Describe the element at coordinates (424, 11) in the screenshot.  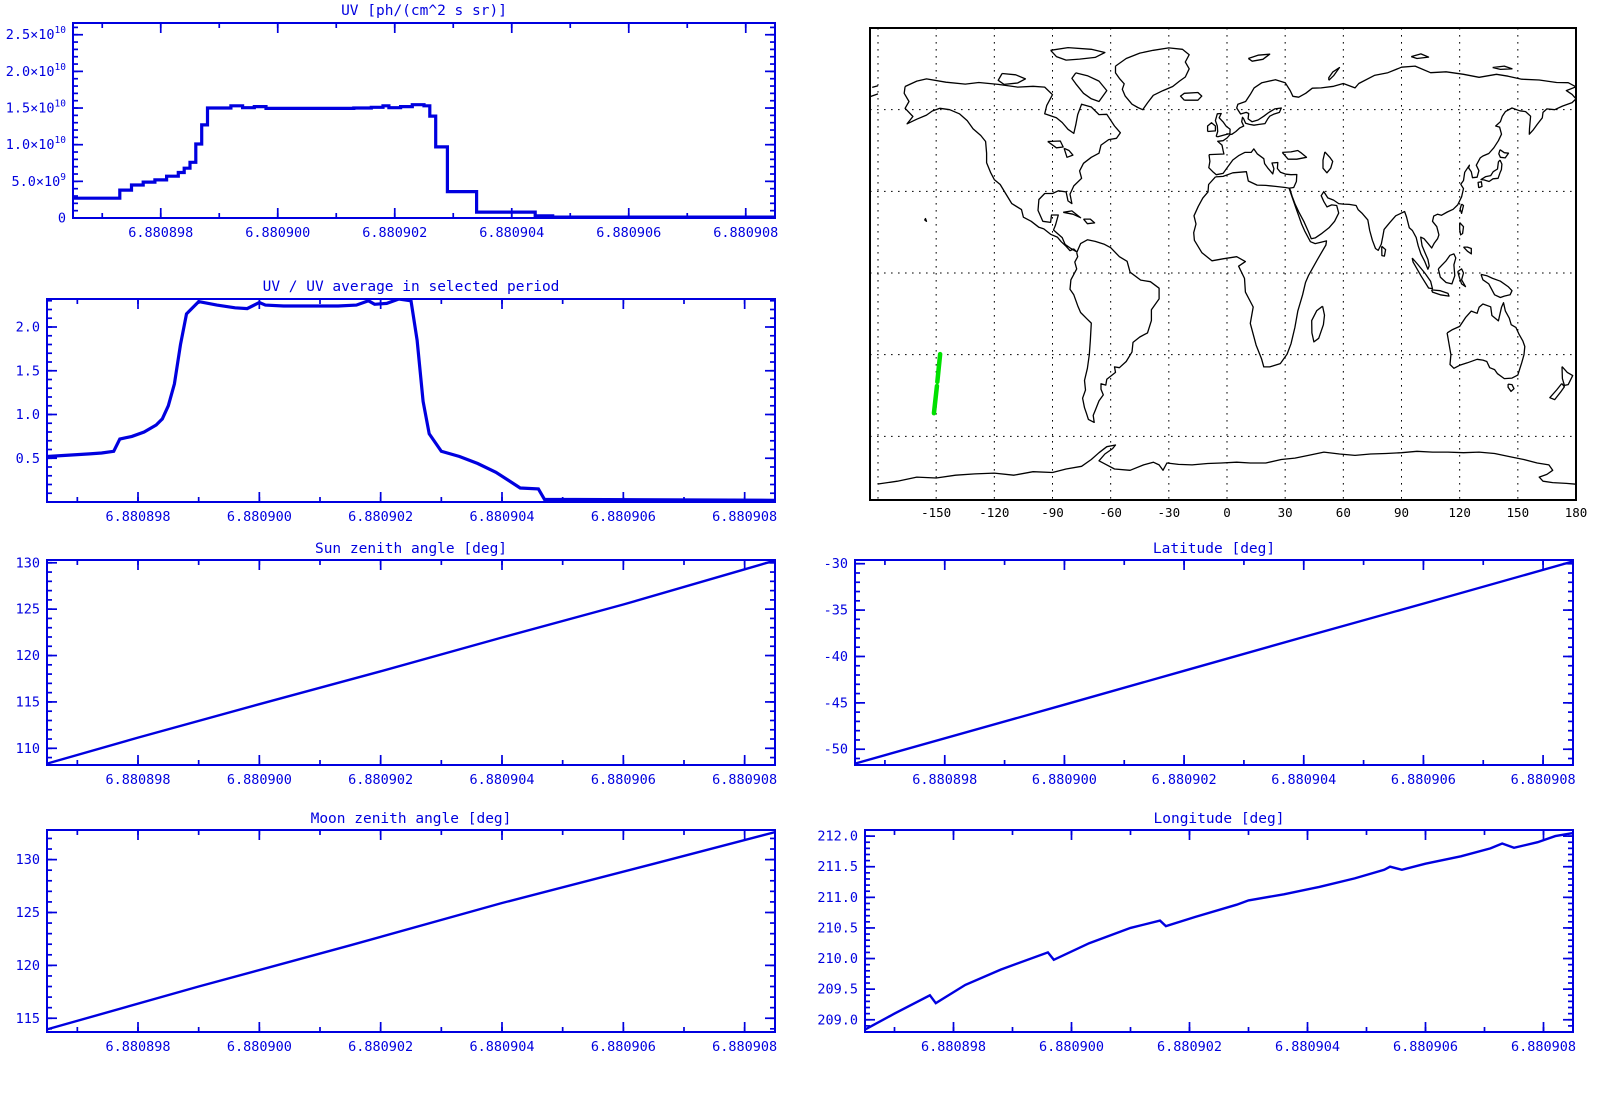
I see `uv-chart-title: UV [ph/(cm^2 s sr)]` at that location.